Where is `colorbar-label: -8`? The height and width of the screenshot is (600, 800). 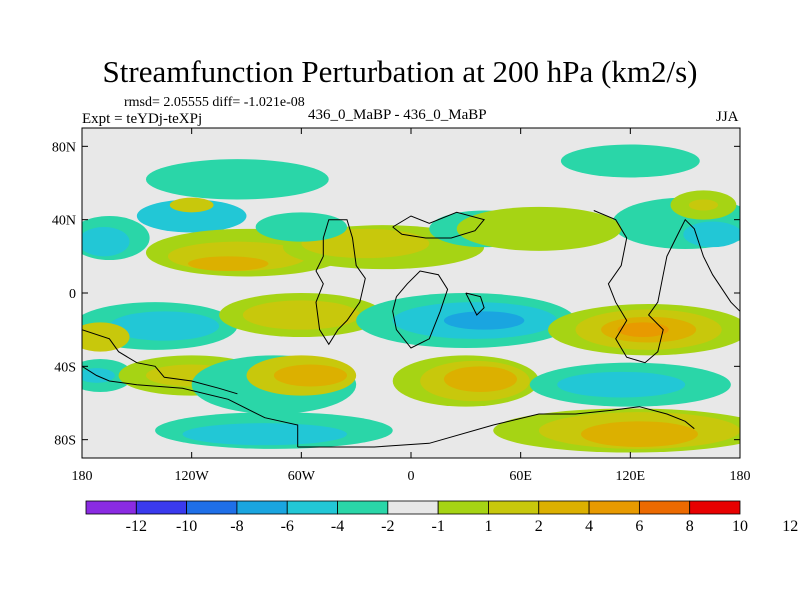 colorbar-label: -8 is located at coordinates (236, 526).